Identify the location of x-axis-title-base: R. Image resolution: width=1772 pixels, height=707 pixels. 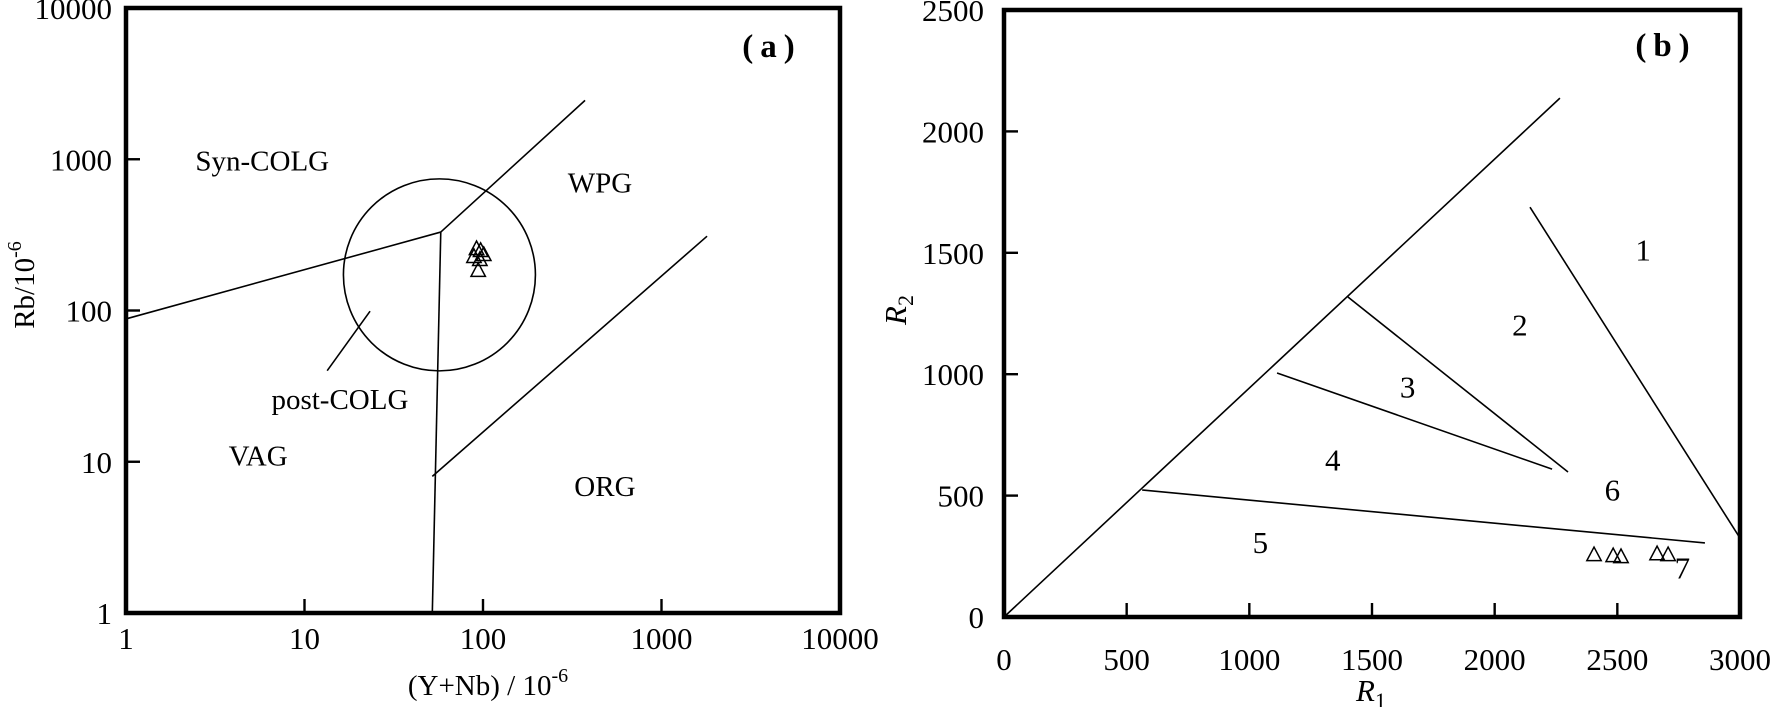
(1365, 690).